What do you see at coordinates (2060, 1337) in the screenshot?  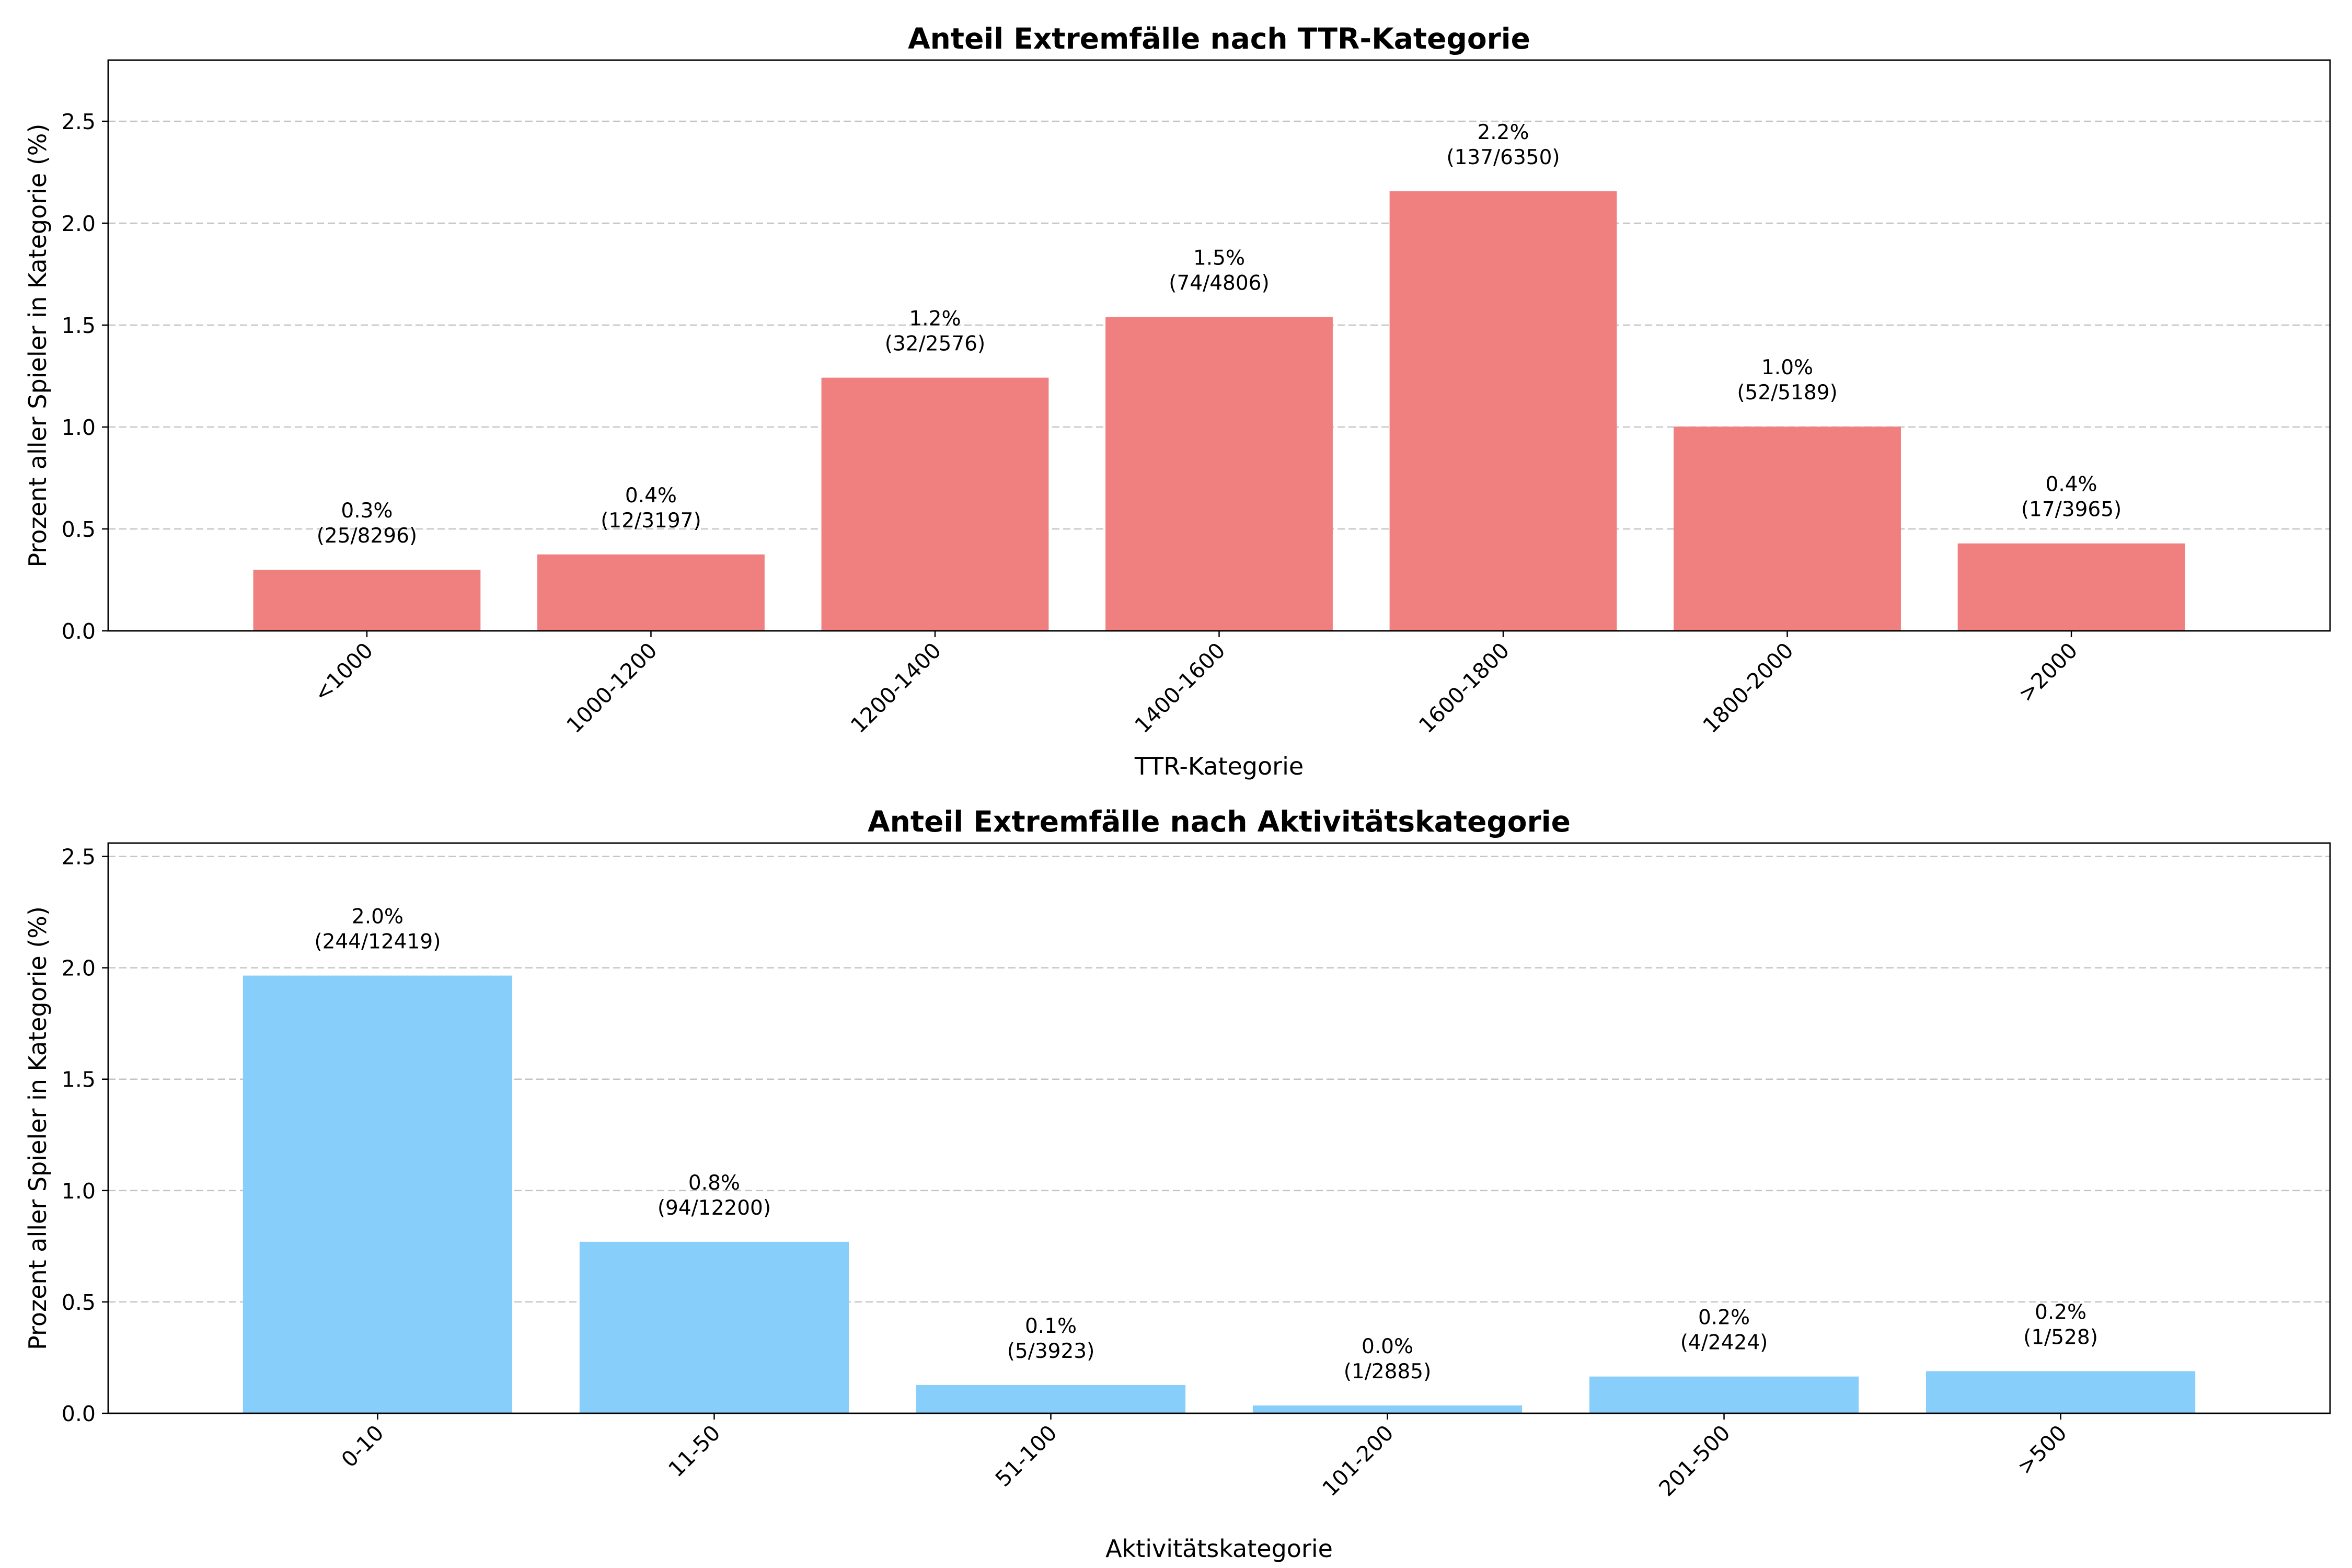 I see `bar-count-label: (1/528)` at bounding box center [2060, 1337].